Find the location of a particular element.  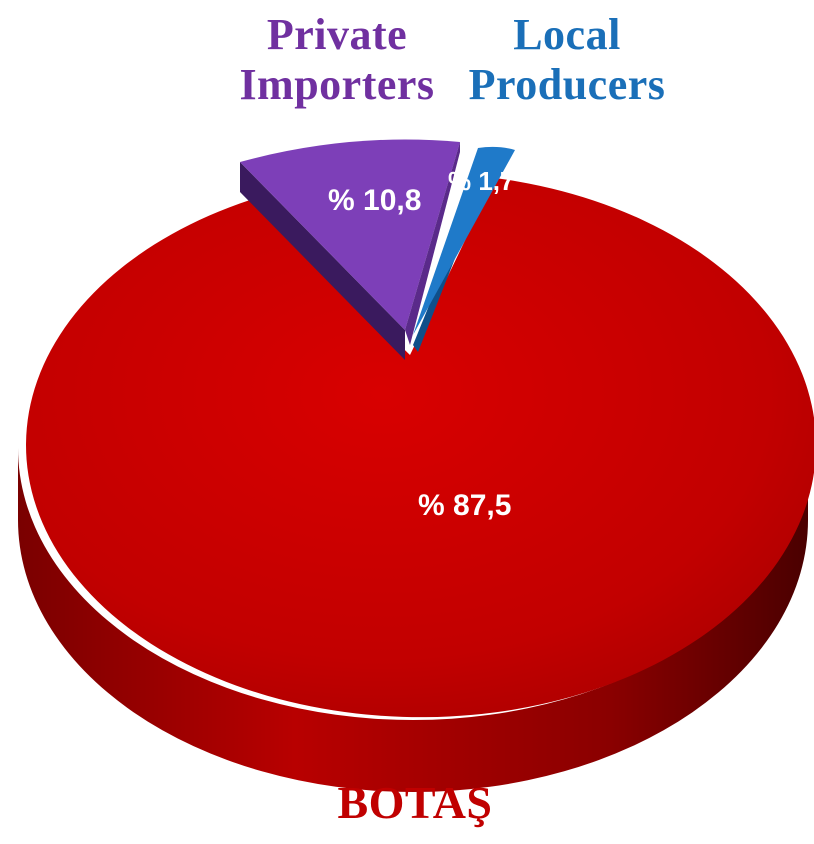

value-label-local: % 1,7 is located at coordinates (481, 181).